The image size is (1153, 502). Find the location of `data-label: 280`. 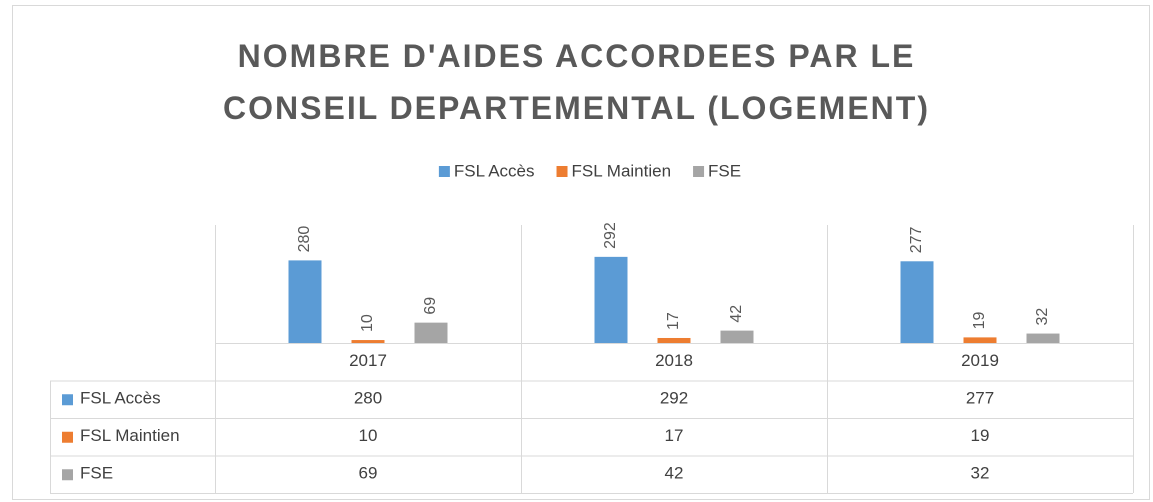

data-label: 280 is located at coordinates (304, 239).